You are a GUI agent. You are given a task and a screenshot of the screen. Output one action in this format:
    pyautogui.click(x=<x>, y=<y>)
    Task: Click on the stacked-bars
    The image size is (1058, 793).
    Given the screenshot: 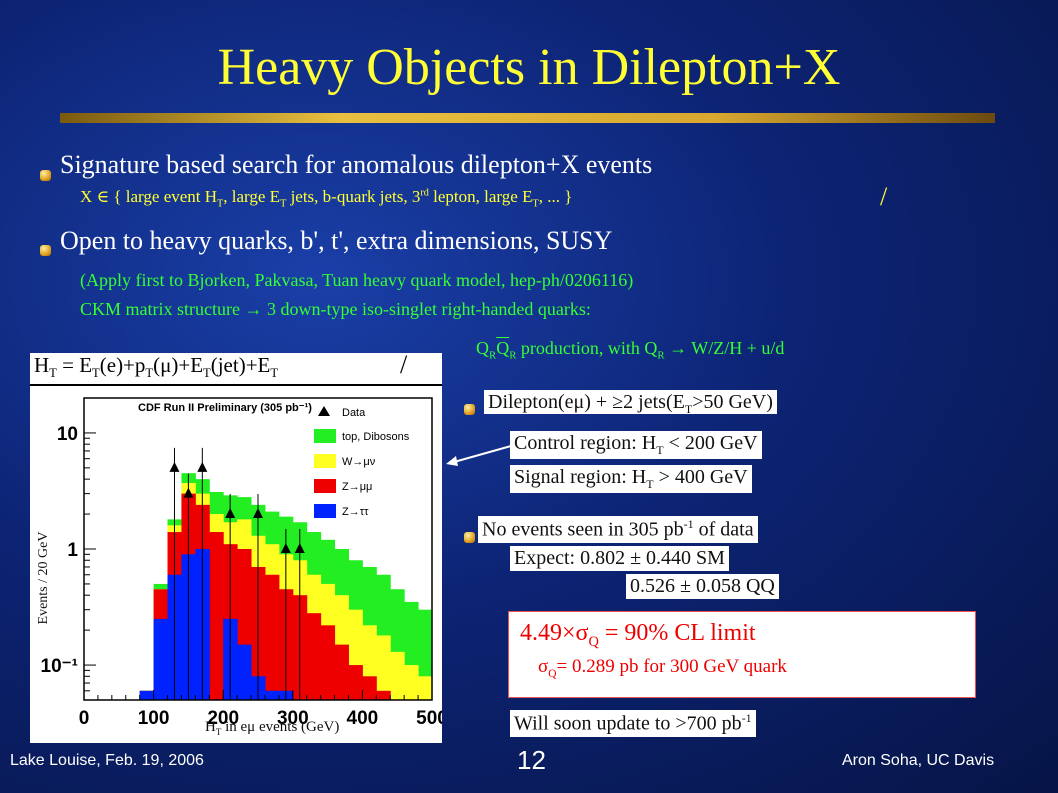 What is the action you would take?
    pyautogui.click(x=286, y=586)
    